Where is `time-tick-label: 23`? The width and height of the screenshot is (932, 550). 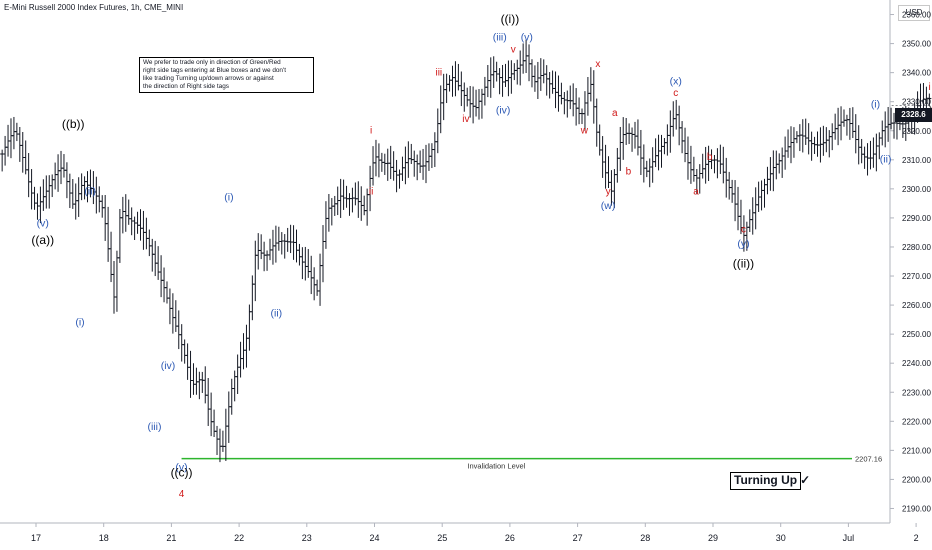
time-tick-label: 23 is located at coordinates (307, 538).